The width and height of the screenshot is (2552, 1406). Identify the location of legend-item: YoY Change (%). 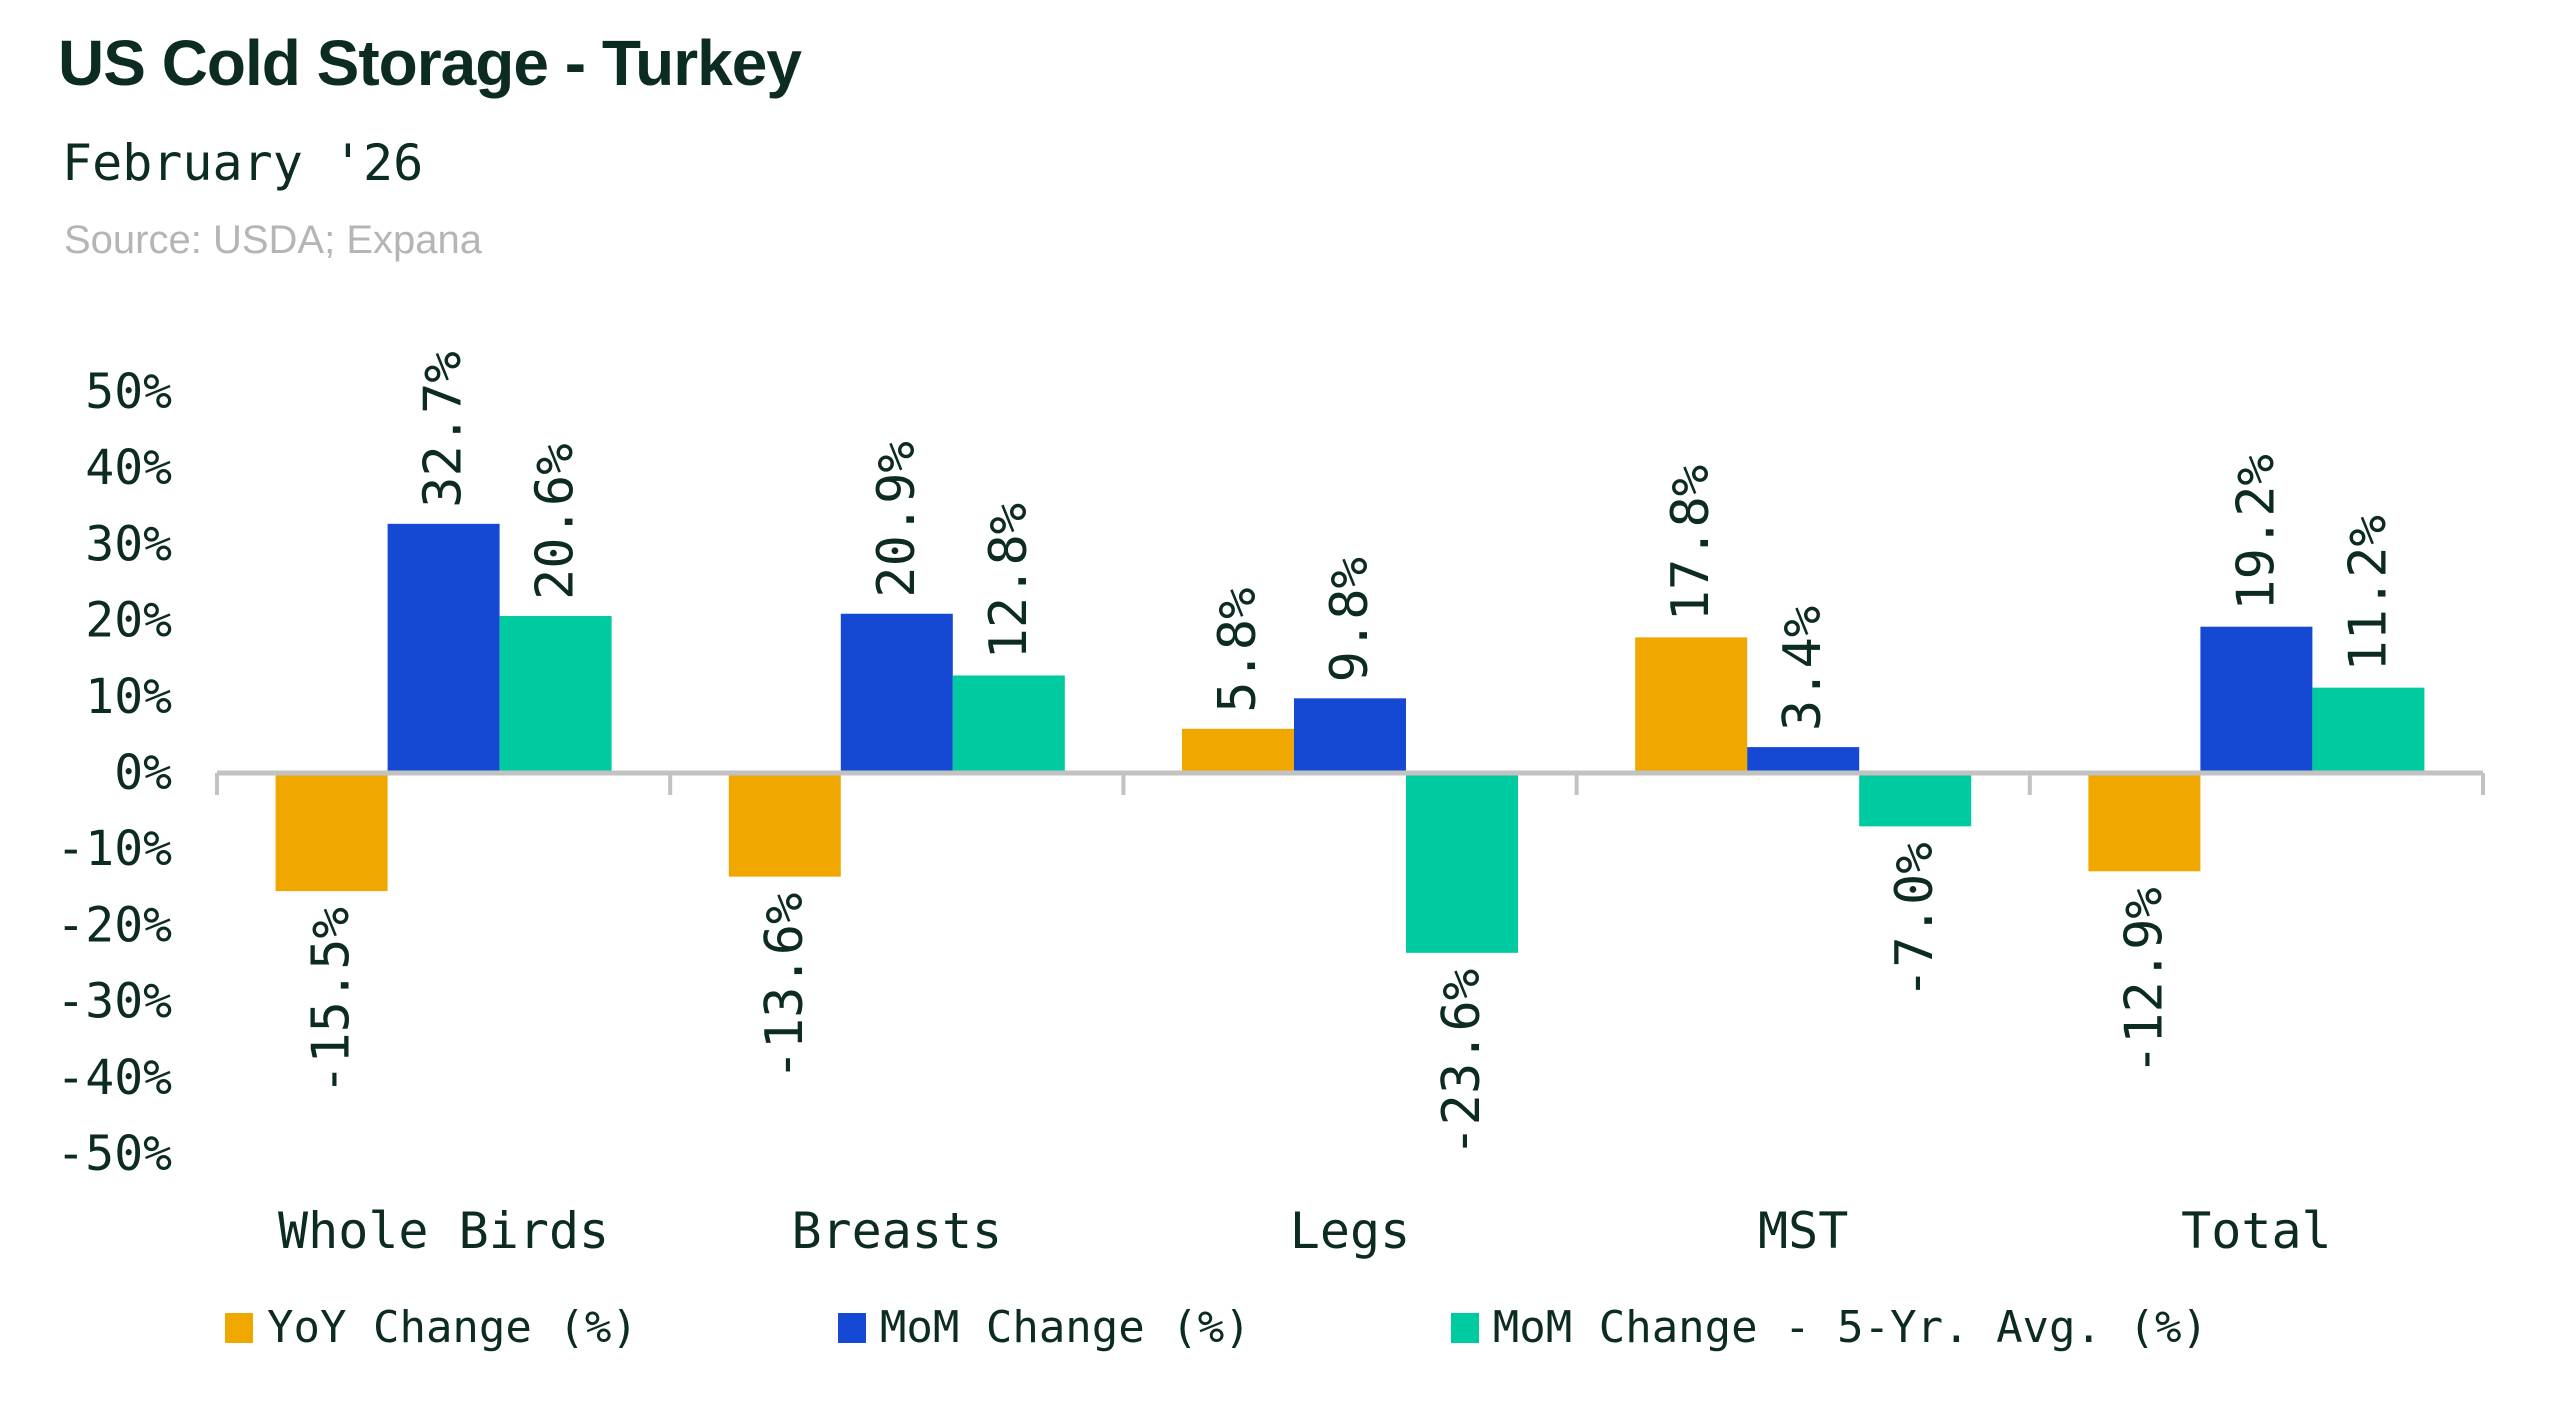
(431, 1327).